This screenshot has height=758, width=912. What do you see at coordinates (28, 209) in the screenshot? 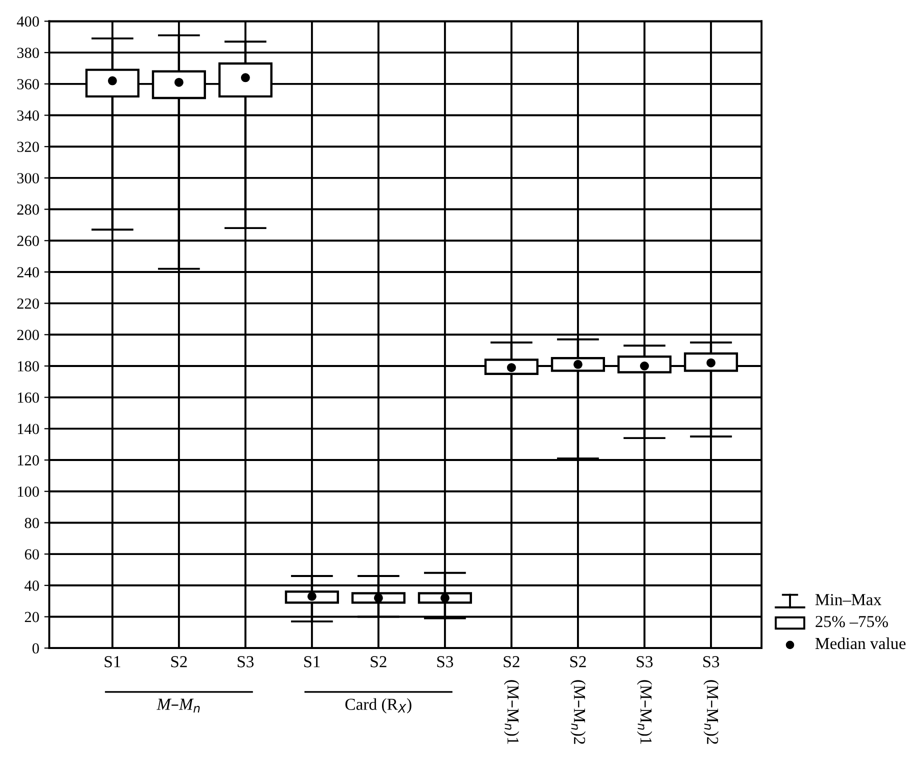
I see `y-tick-label: 280` at bounding box center [28, 209].